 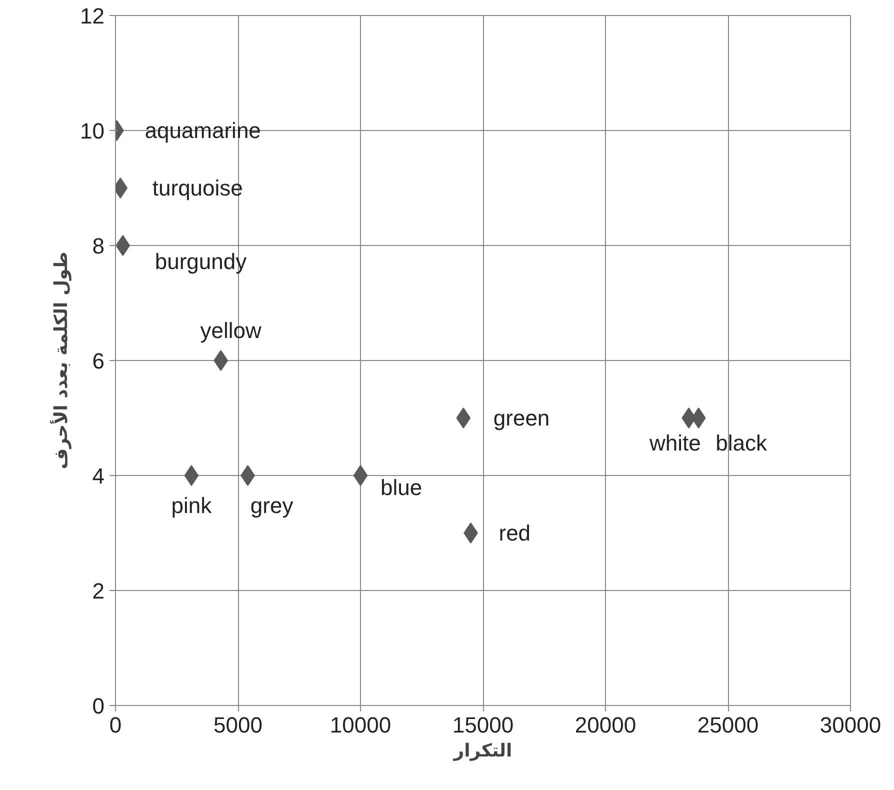 What do you see at coordinates (238, 725) in the screenshot?
I see `x-tick-label: 5000` at bounding box center [238, 725].